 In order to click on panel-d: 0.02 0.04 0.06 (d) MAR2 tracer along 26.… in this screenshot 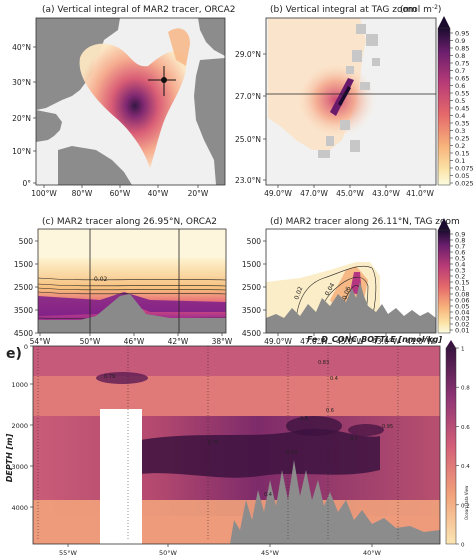, I will do `click(356, 281)`.